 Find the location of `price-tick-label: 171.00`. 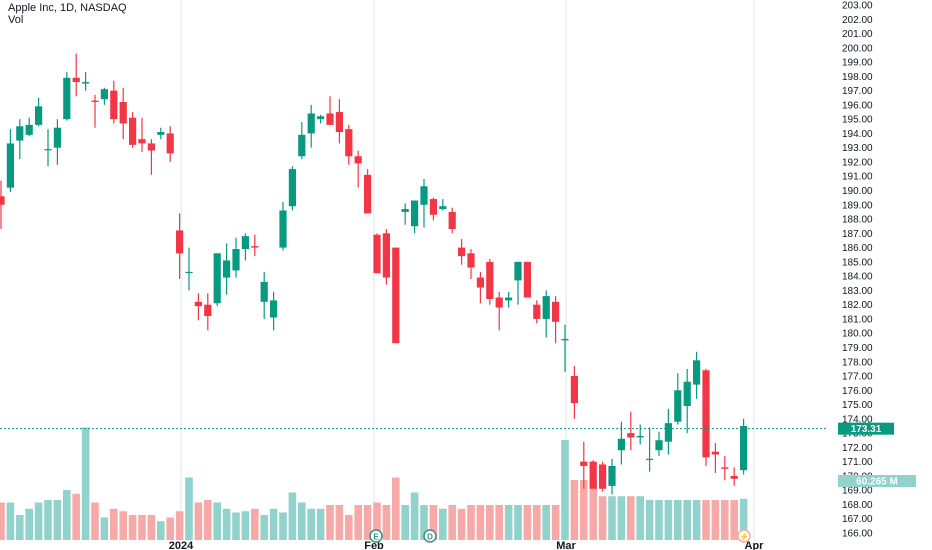

price-tick-label: 171.00 is located at coordinates (857, 462).